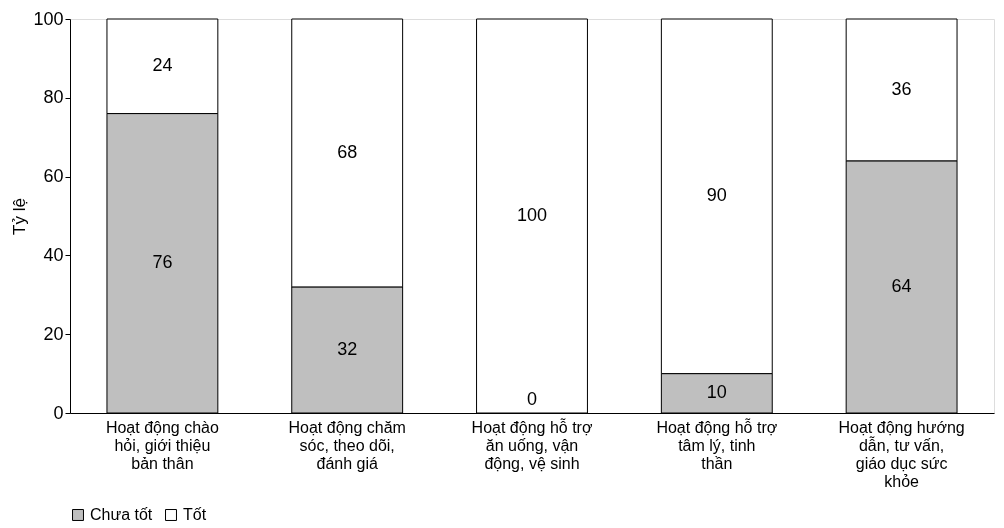 The height and width of the screenshot is (528, 1004). Describe the element at coordinates (347, 445) in the screenshot. I see `x-tick-label: Hoạt động chăm sóc, theo dõi, đánh giá` at that location.